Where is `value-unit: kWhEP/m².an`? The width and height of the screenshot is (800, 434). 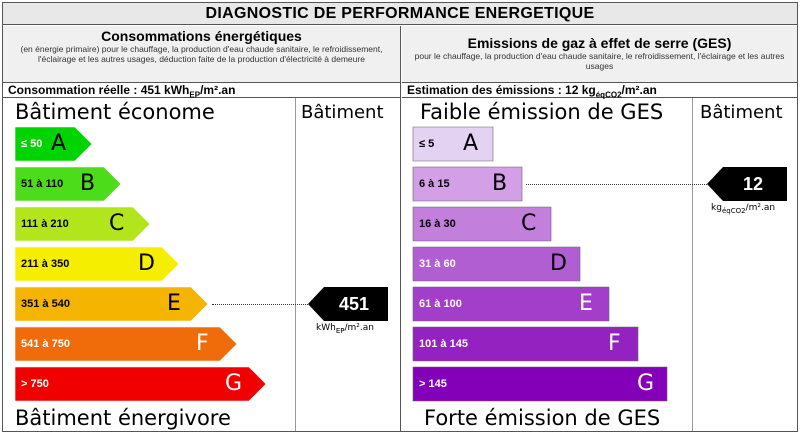
value-unit: kWhEP/m².an is located at coordinates (345, 329).